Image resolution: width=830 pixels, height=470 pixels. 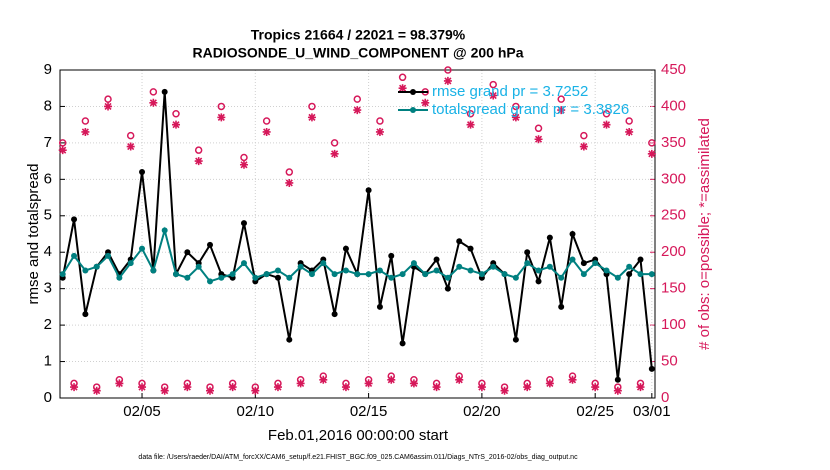 I want to click on y2-tick-label: 0, so click(x=665, y=397).